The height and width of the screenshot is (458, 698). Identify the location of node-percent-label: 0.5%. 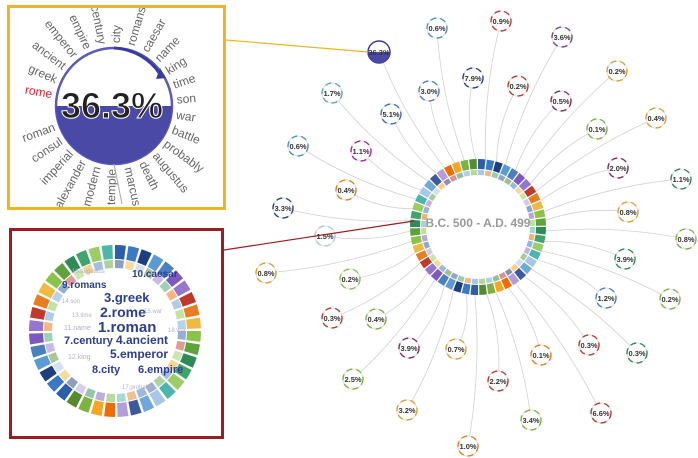
(560, 101).